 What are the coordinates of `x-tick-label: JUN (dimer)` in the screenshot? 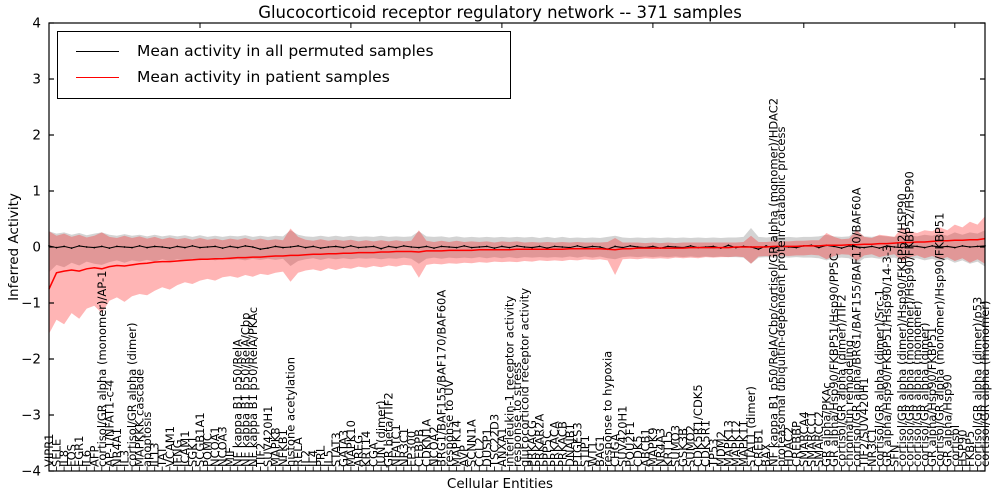 It's located at (381, 434).